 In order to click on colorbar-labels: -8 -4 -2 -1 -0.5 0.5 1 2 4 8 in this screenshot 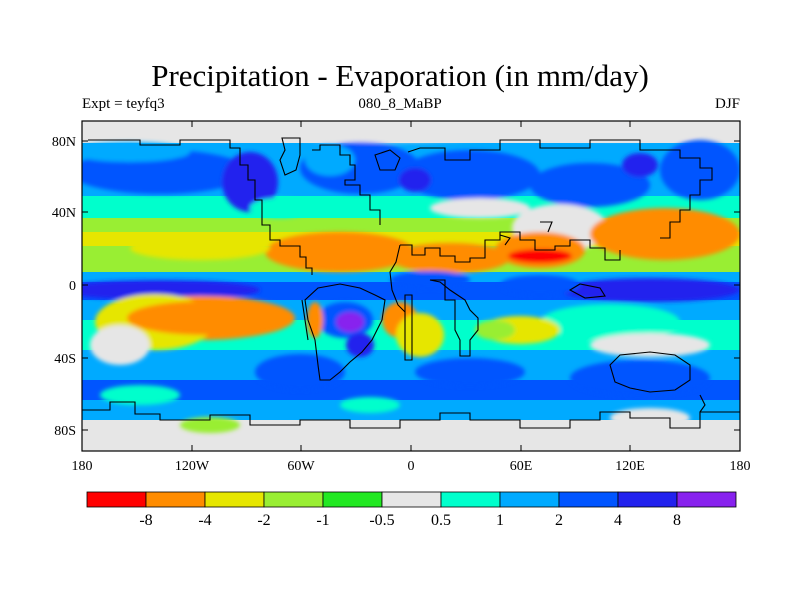, I will do `click(410, 520)`.